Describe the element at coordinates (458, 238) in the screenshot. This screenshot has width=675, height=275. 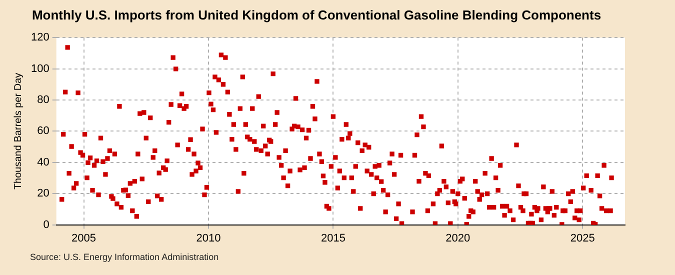
I see `x-tick-label: 2020` at that location.